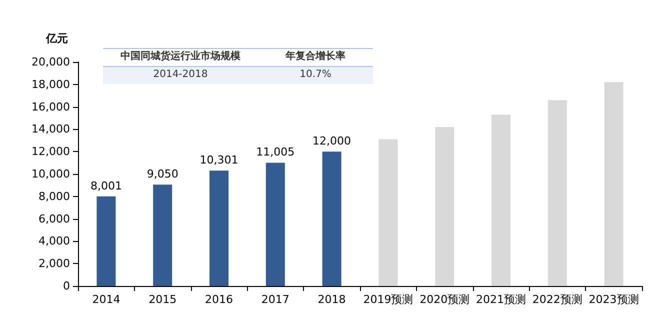  I want to click on annotation: 10.7%, so click(315, 75).